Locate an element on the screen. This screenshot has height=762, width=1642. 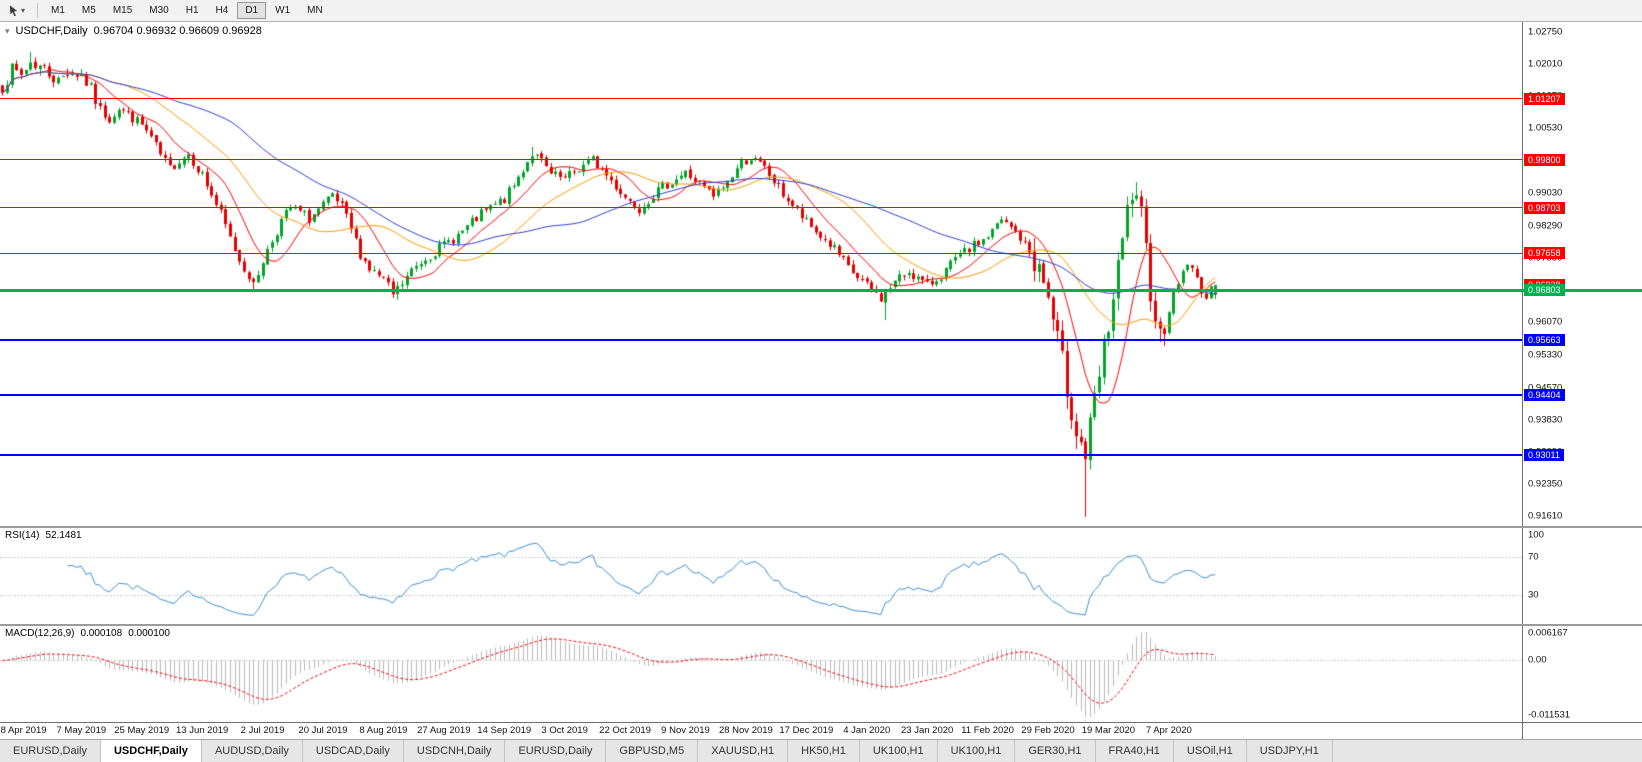
price-level-box: 0.94404 is located at coordinates (1544, 394).